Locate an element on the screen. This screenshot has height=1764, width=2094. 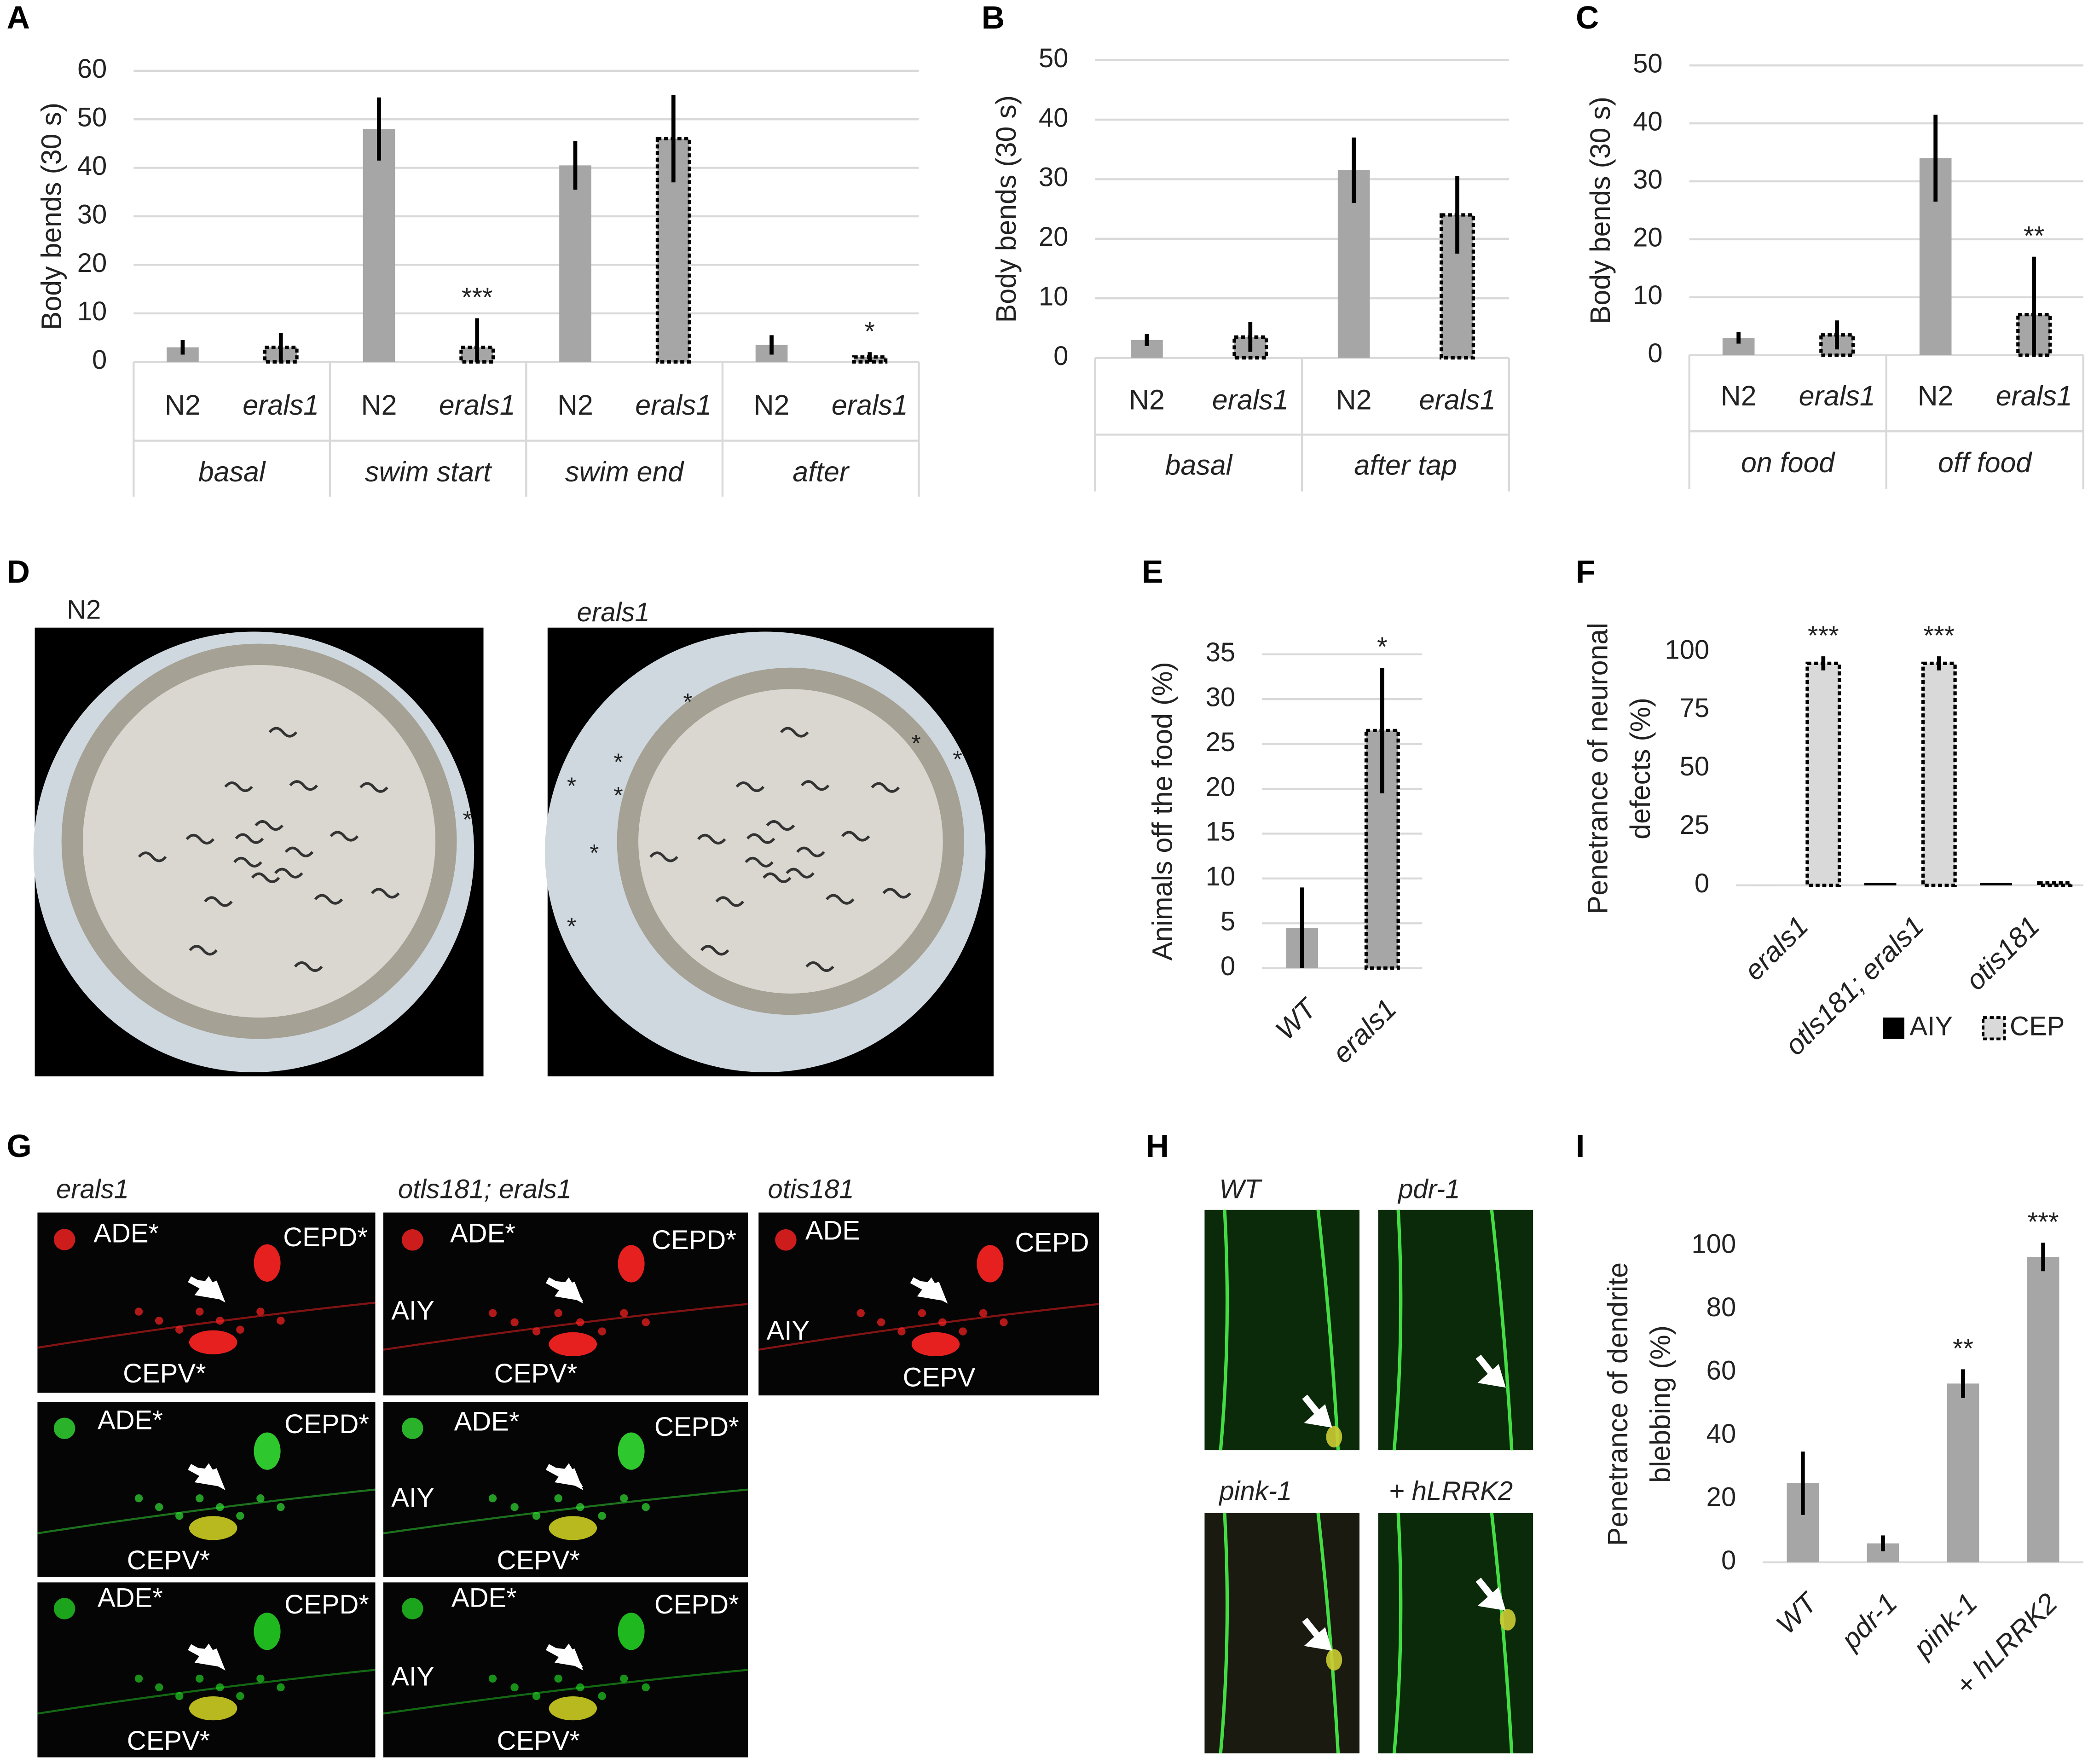
y-tick-label: 35 is located at coordinates (1221, 652).